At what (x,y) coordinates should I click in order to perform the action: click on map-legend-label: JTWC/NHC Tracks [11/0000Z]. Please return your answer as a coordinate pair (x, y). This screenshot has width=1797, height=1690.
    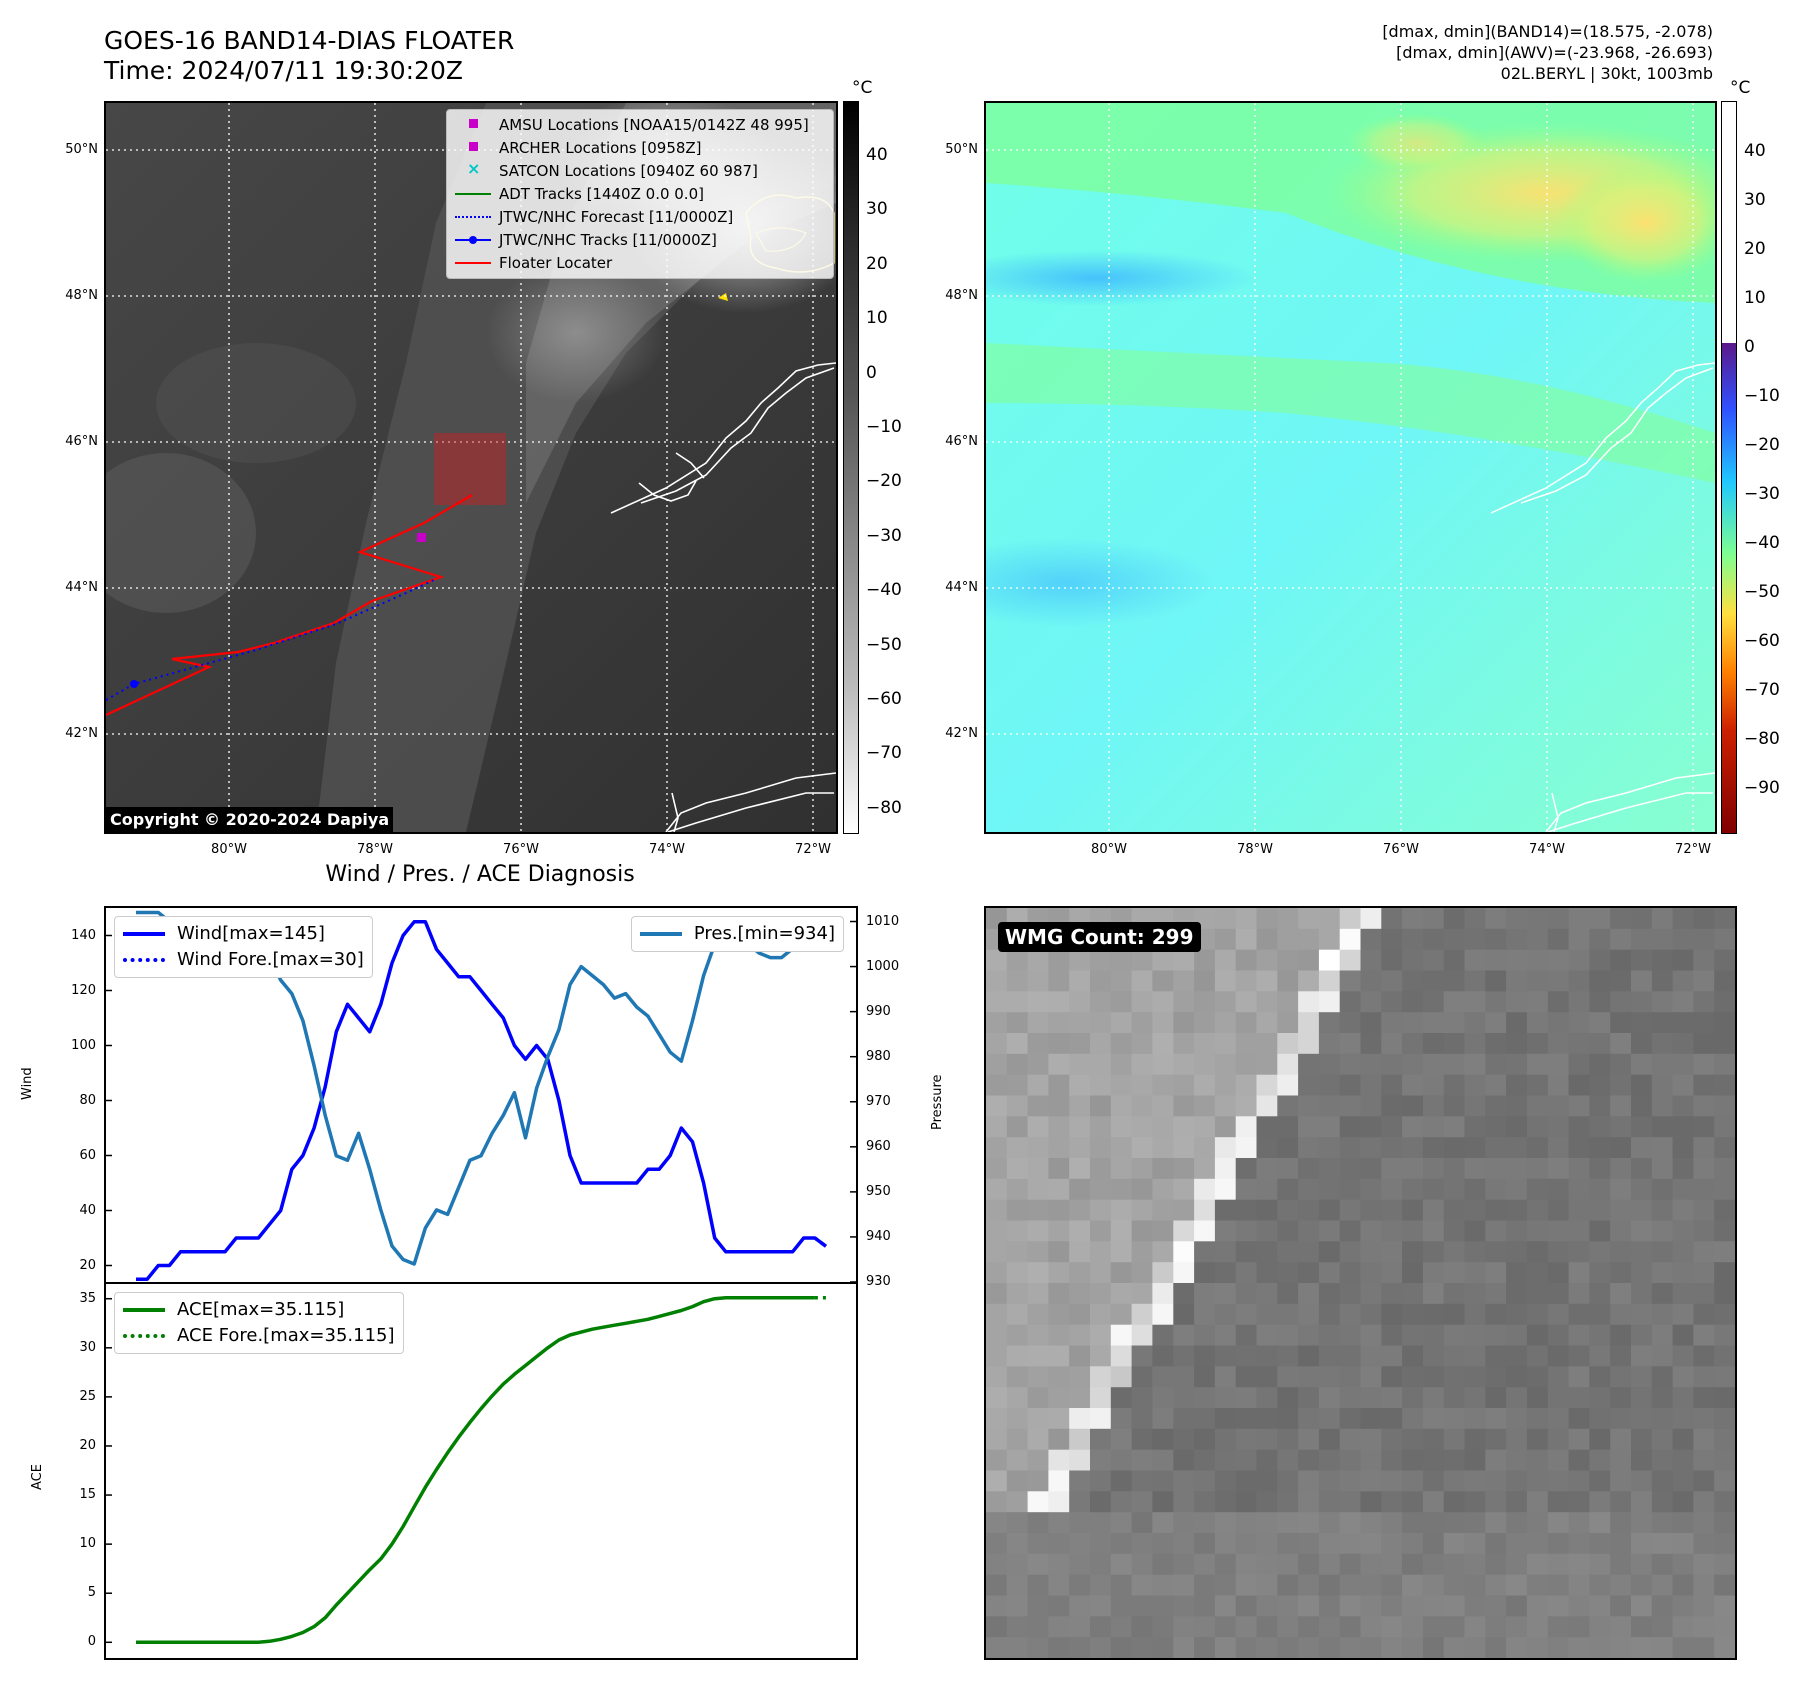
    Looking at the image, I should click on (608, 240).